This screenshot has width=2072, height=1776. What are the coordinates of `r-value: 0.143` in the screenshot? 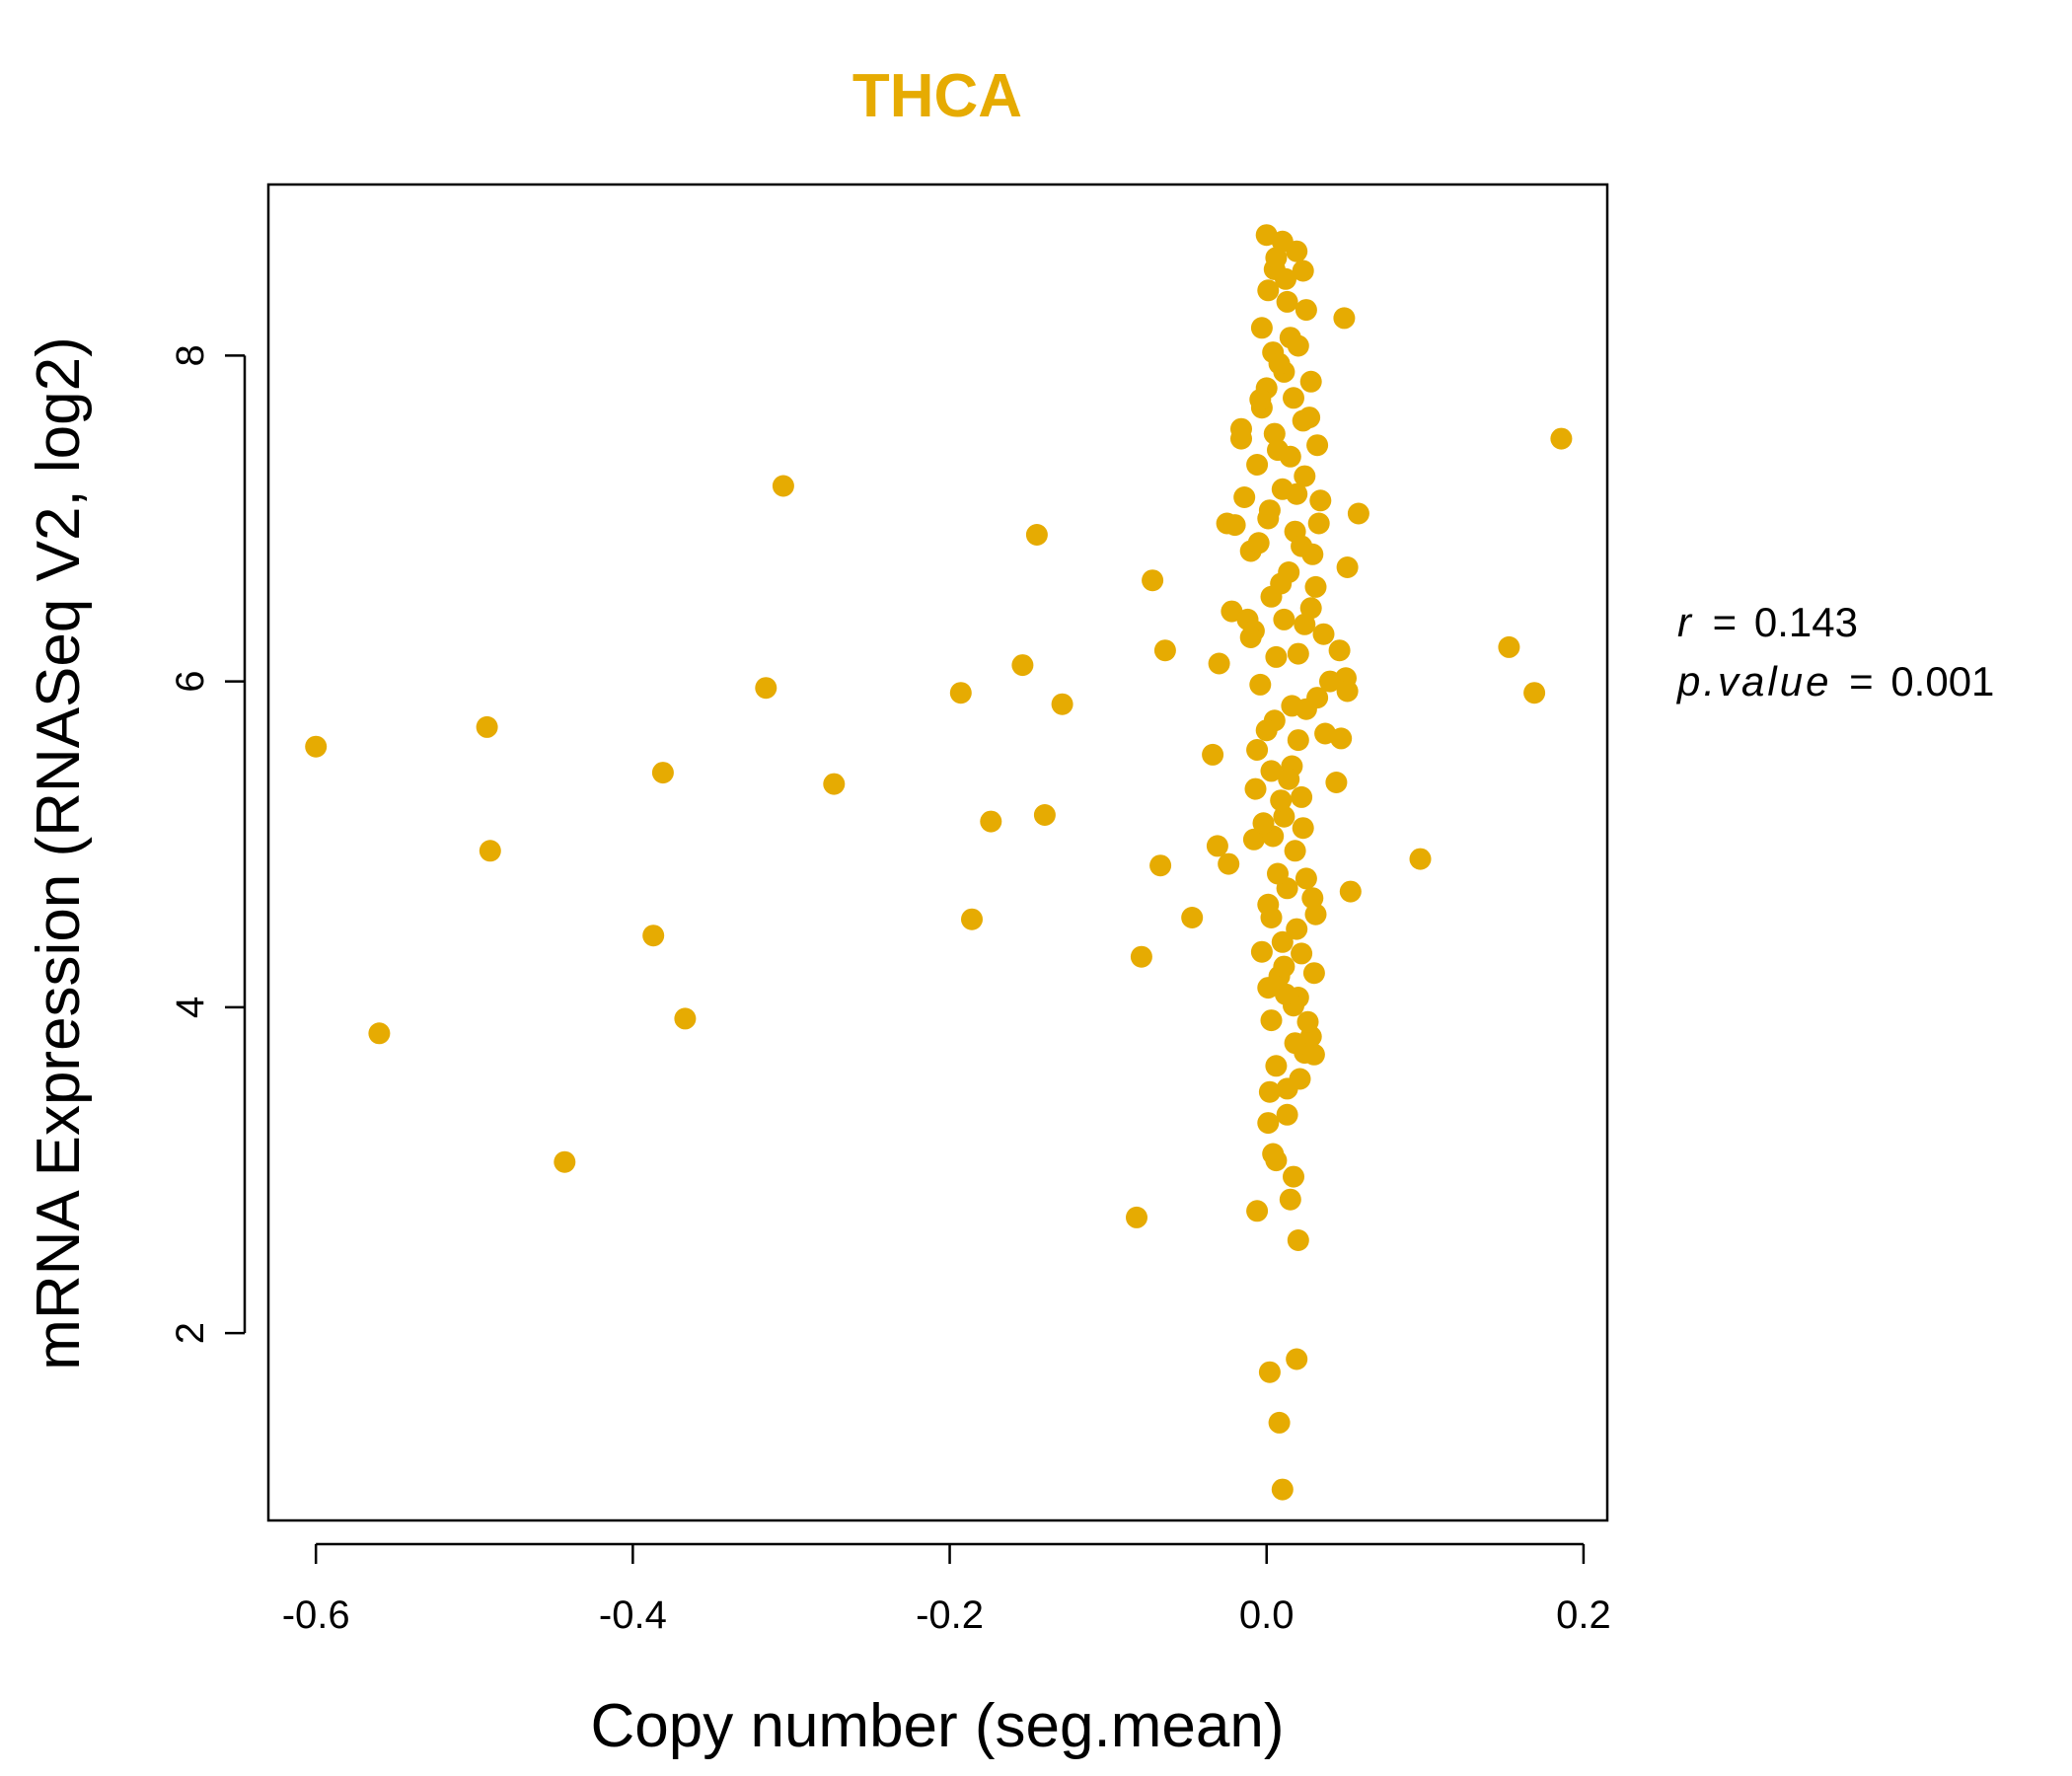 It's located at (1806, 622).